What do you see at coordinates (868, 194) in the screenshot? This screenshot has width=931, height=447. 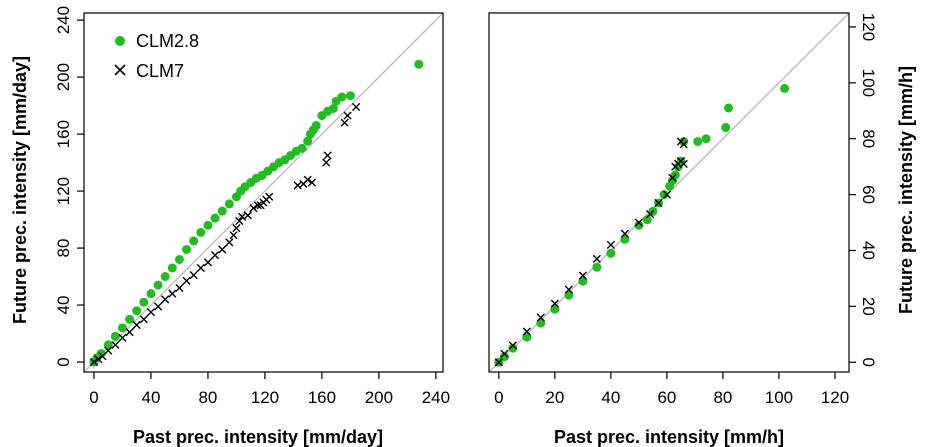 I see `y-tick-label: 60` at bounding box center [868, 194].